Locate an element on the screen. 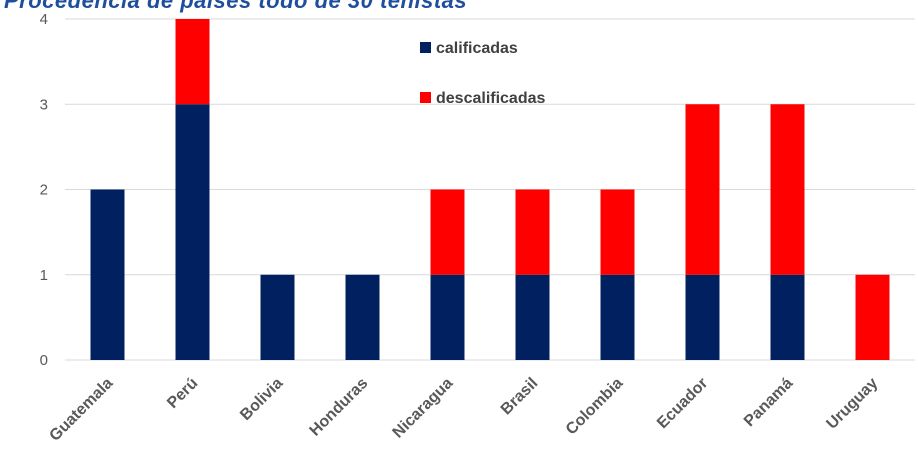 Image resolution: width=918 pixels, height=470 pixels. y-tick-label: 2 is located at coordinates (44, 190).